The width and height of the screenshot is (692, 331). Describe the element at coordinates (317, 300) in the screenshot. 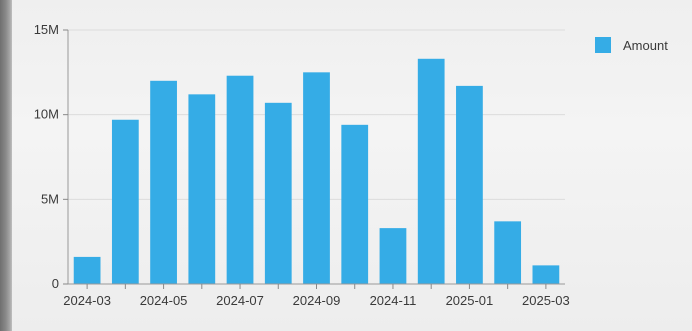

I see `x-tick-label: 2024-09` at that location.